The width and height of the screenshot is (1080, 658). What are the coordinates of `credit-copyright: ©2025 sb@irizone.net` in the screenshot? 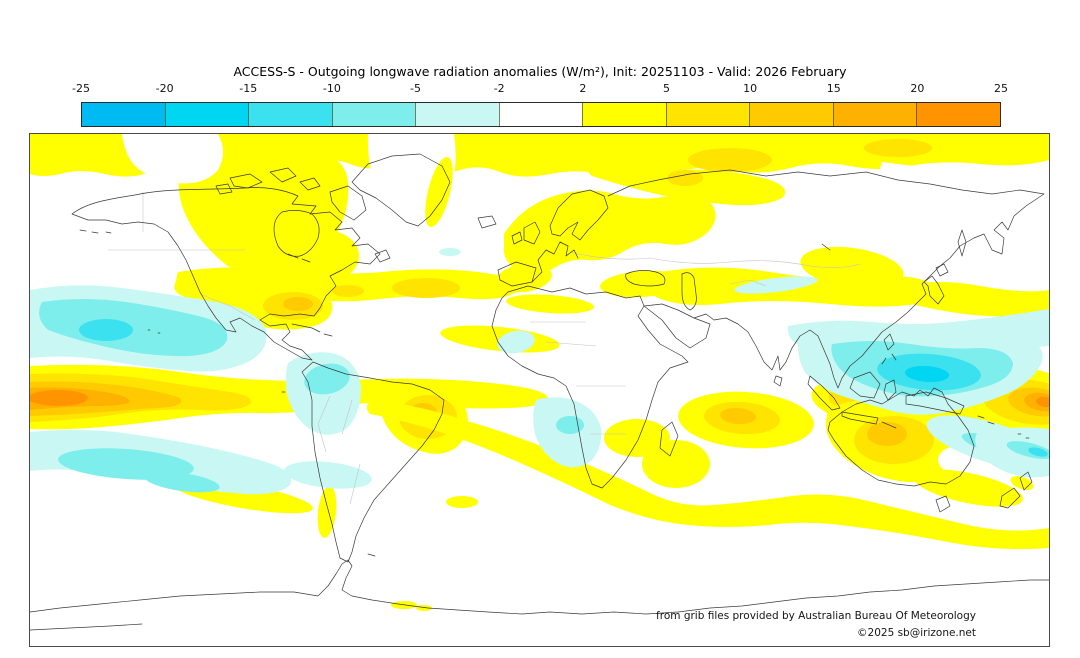 It's located at (916, 633).